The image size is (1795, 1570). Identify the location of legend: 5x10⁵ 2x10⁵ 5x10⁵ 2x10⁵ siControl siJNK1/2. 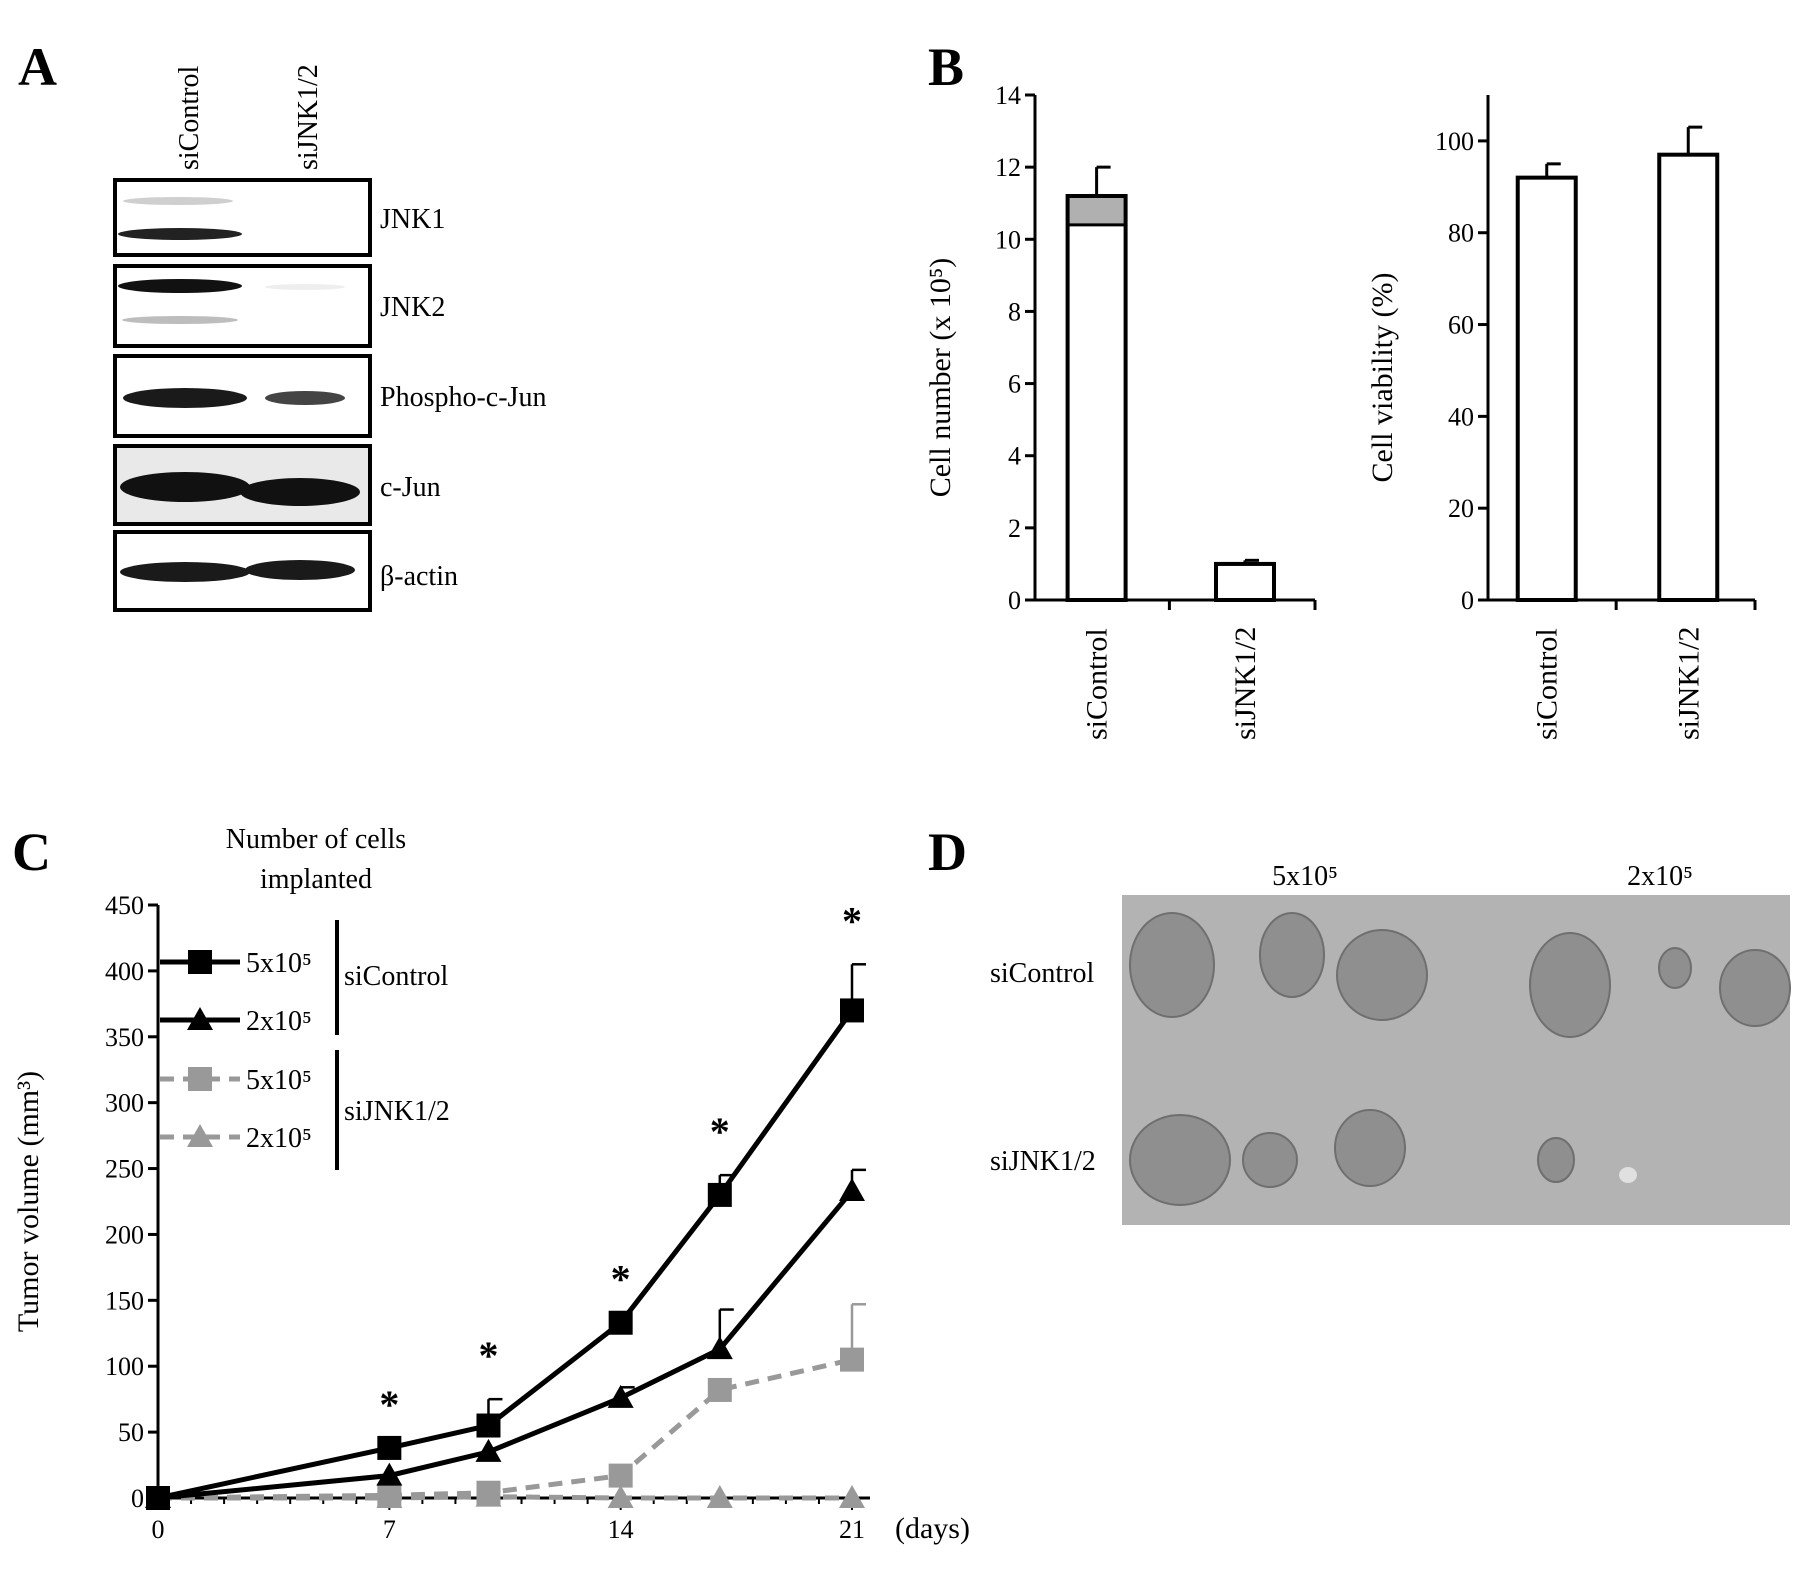
(305, 1045).